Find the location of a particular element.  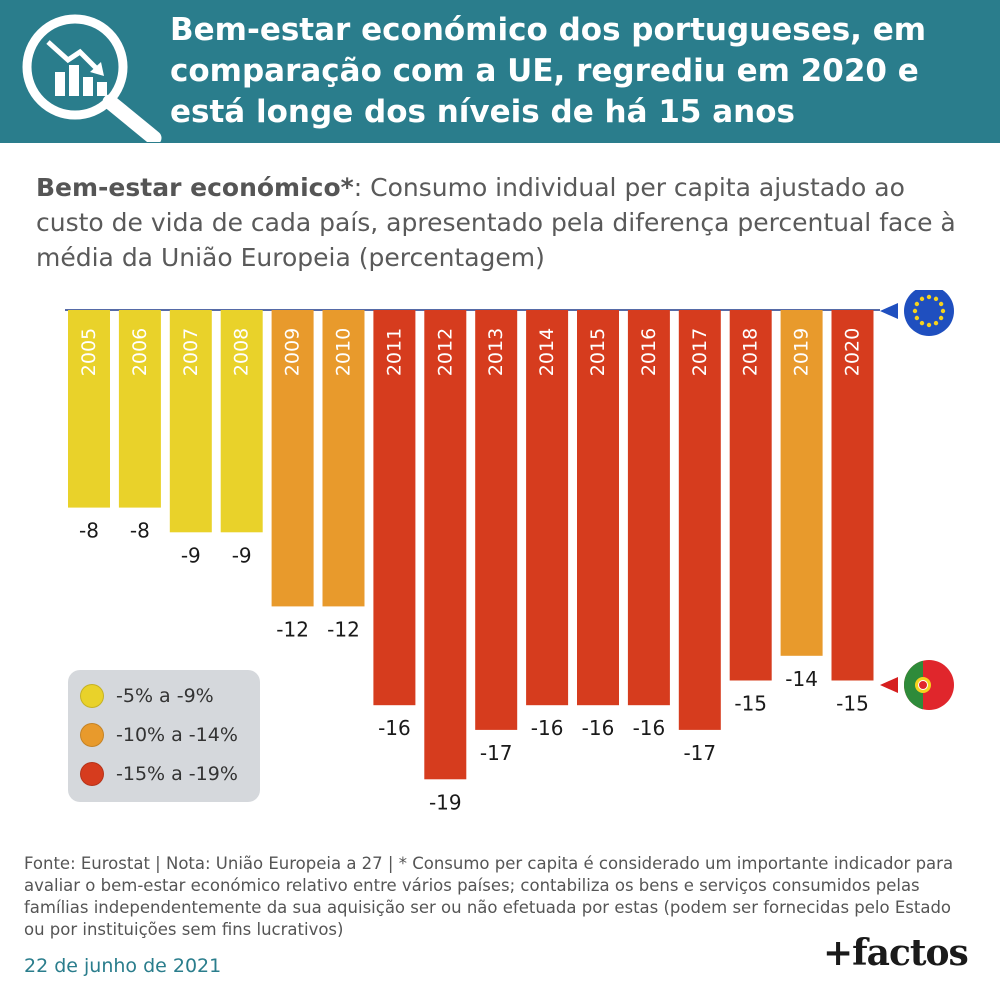

legend: -5% a -9% -10% a -14% -15% a -19% is located at coordinates (164, 736).